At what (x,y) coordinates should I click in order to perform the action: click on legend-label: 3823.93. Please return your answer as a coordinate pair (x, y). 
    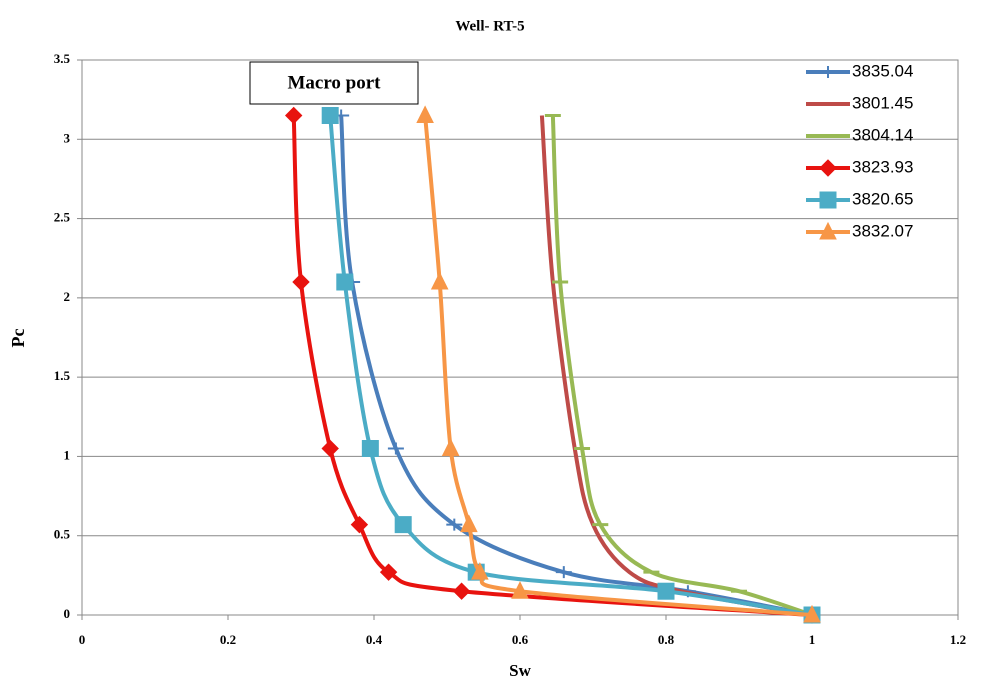
    Looking at the image, I should click on (882, 166).